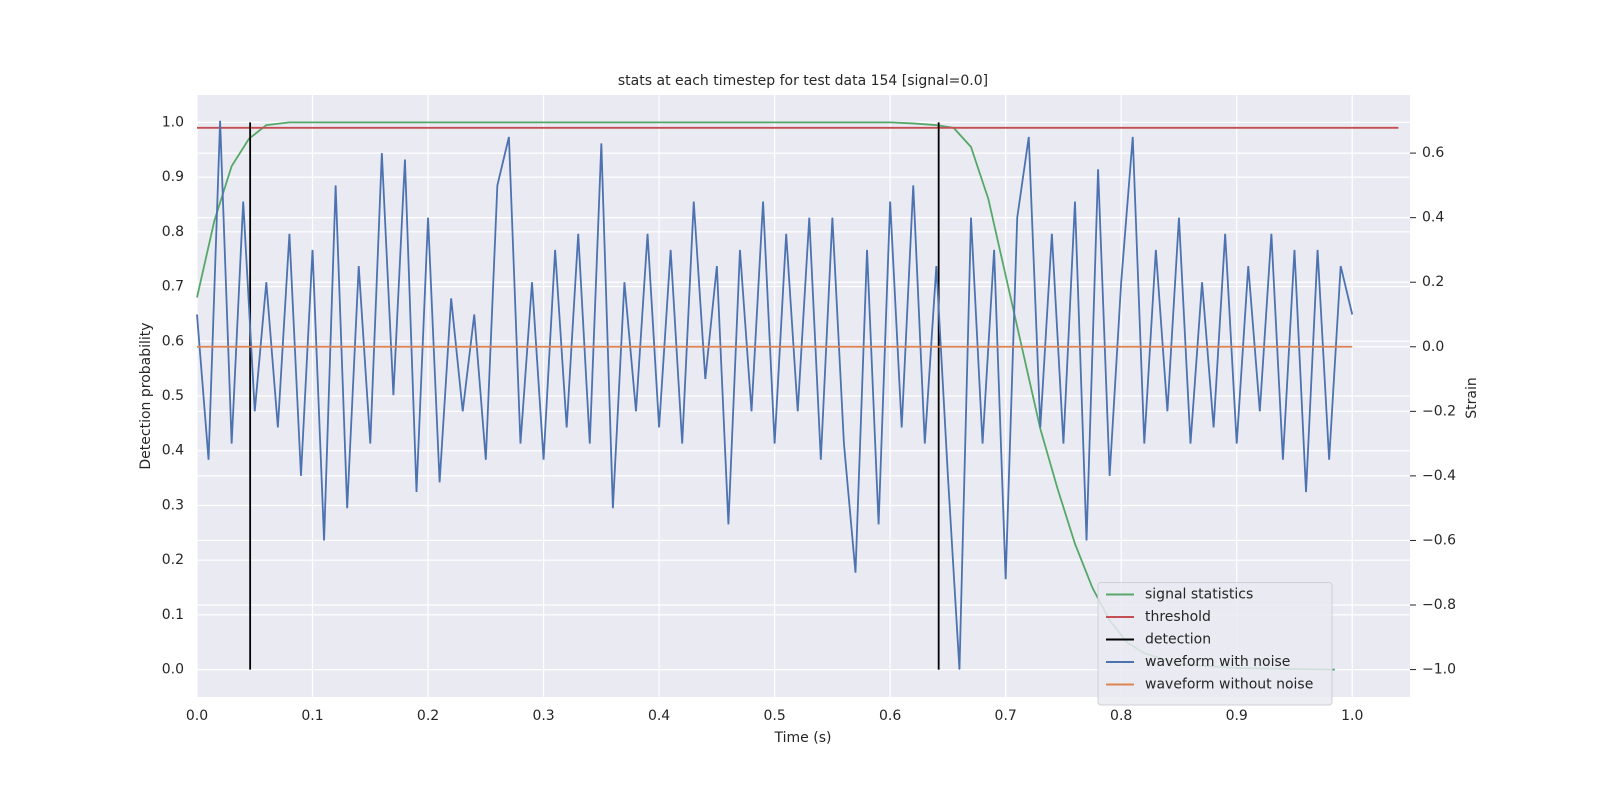  What do you see at coordinates (173, 287) in the screenshot?
I see `y-tick-label: 0.7` at bounding box center [173, 287].